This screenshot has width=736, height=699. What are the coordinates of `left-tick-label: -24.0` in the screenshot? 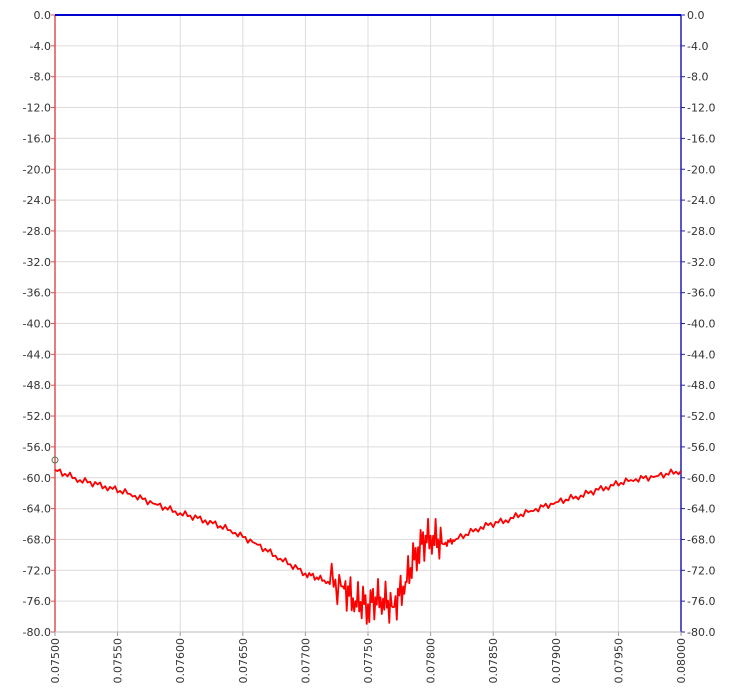 It's located at (37, 200).